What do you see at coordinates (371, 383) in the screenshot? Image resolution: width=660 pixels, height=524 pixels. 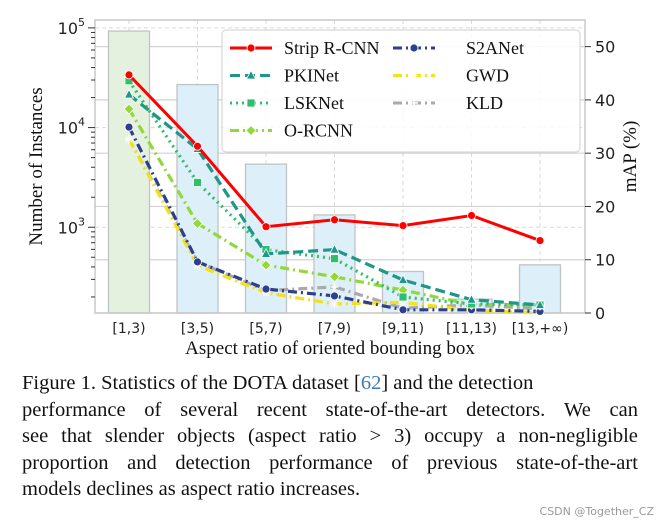 I see `citation-link: 62` at bounding box center [371, 383].